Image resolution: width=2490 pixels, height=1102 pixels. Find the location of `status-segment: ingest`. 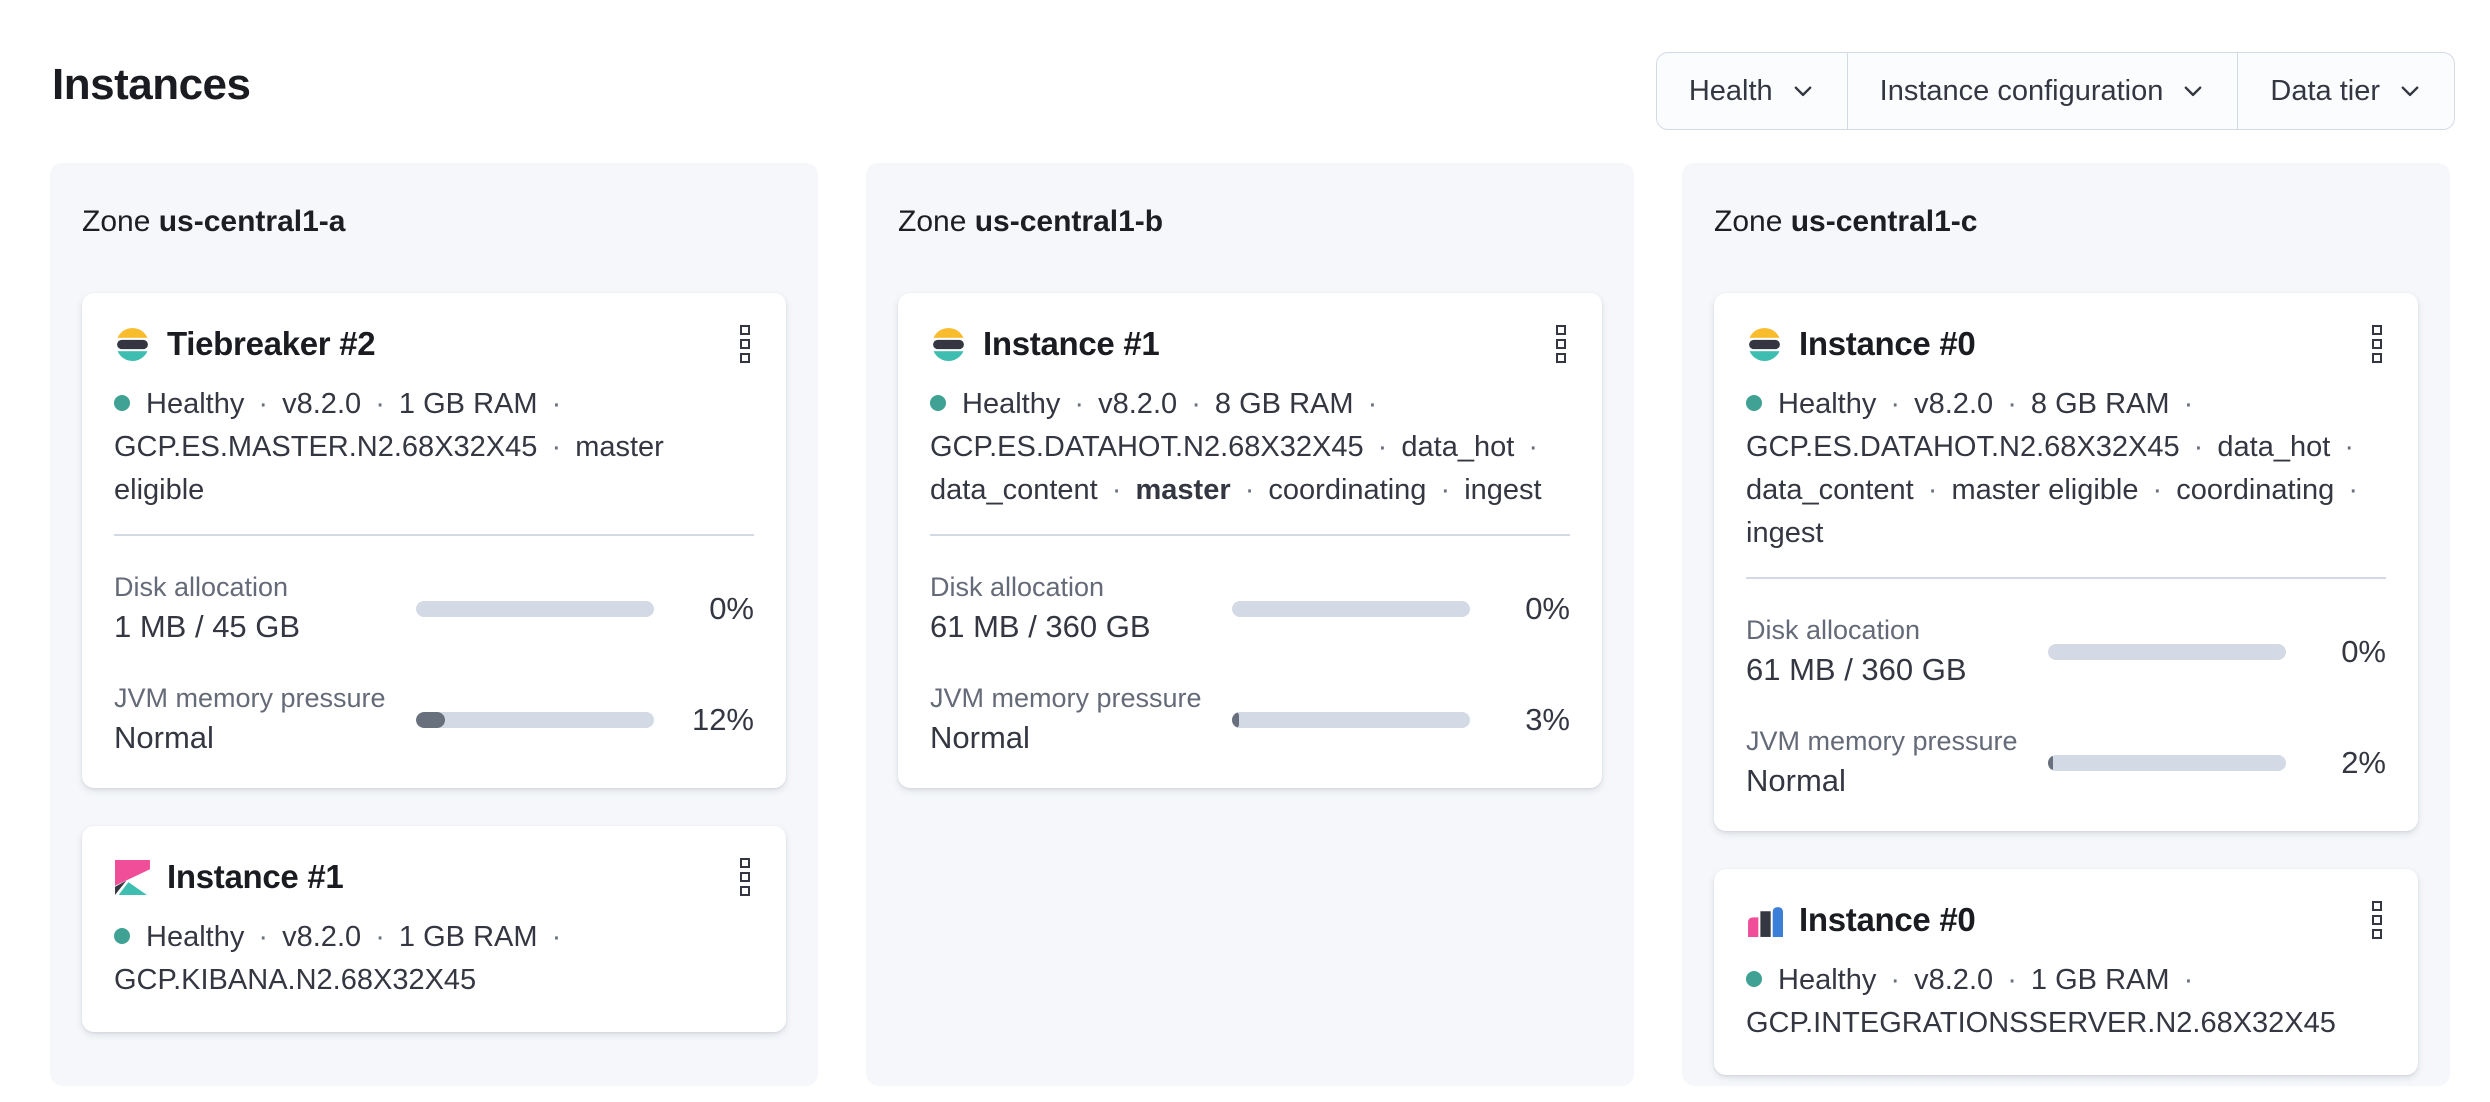

status-segment: ingest is located at coordinates (1785, 533).